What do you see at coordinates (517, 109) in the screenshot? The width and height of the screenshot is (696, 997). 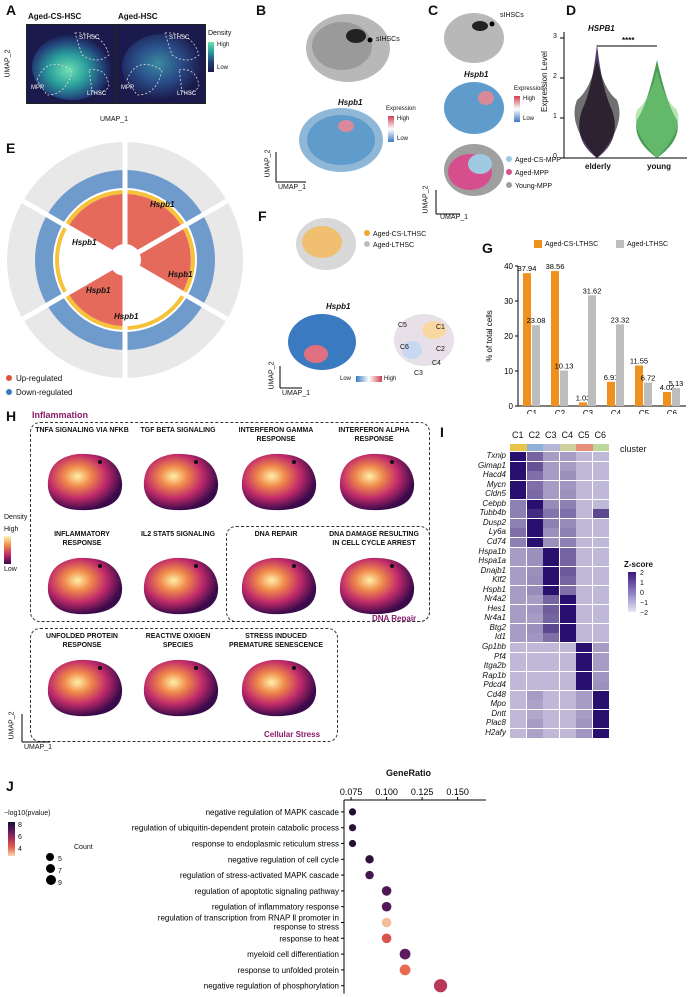 I see `c-legend-bar` at bounding box center [517, 109].